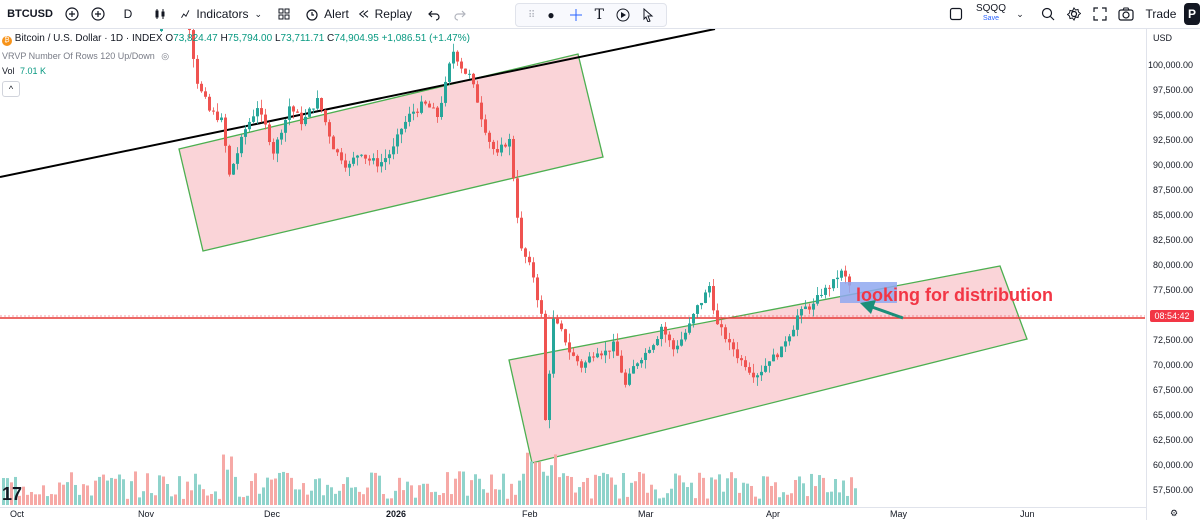 Image resolution: width=1200 pixels, height=521 pixels. I want to click on quick-search-icon, so click(1048, 14).